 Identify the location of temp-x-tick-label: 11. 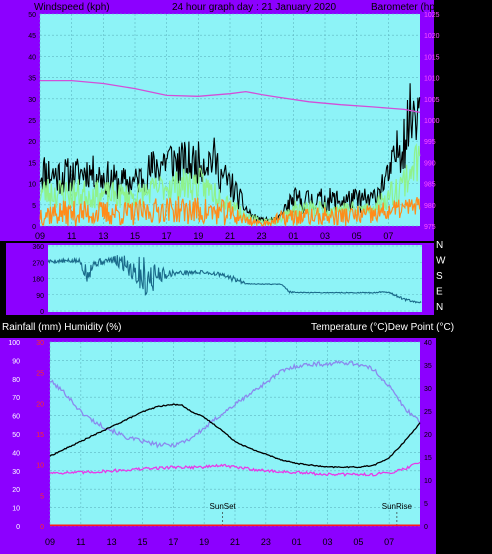
(80, 542).